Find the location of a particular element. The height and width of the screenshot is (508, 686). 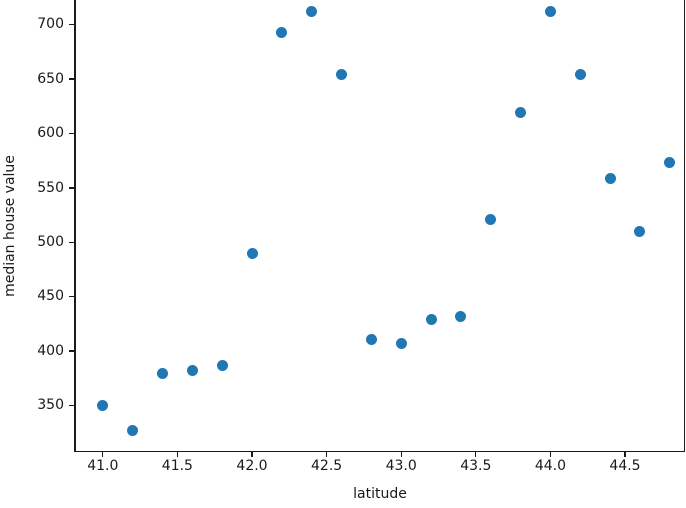

x-tick-label: 43.0 is located at coordinates (401, 466).